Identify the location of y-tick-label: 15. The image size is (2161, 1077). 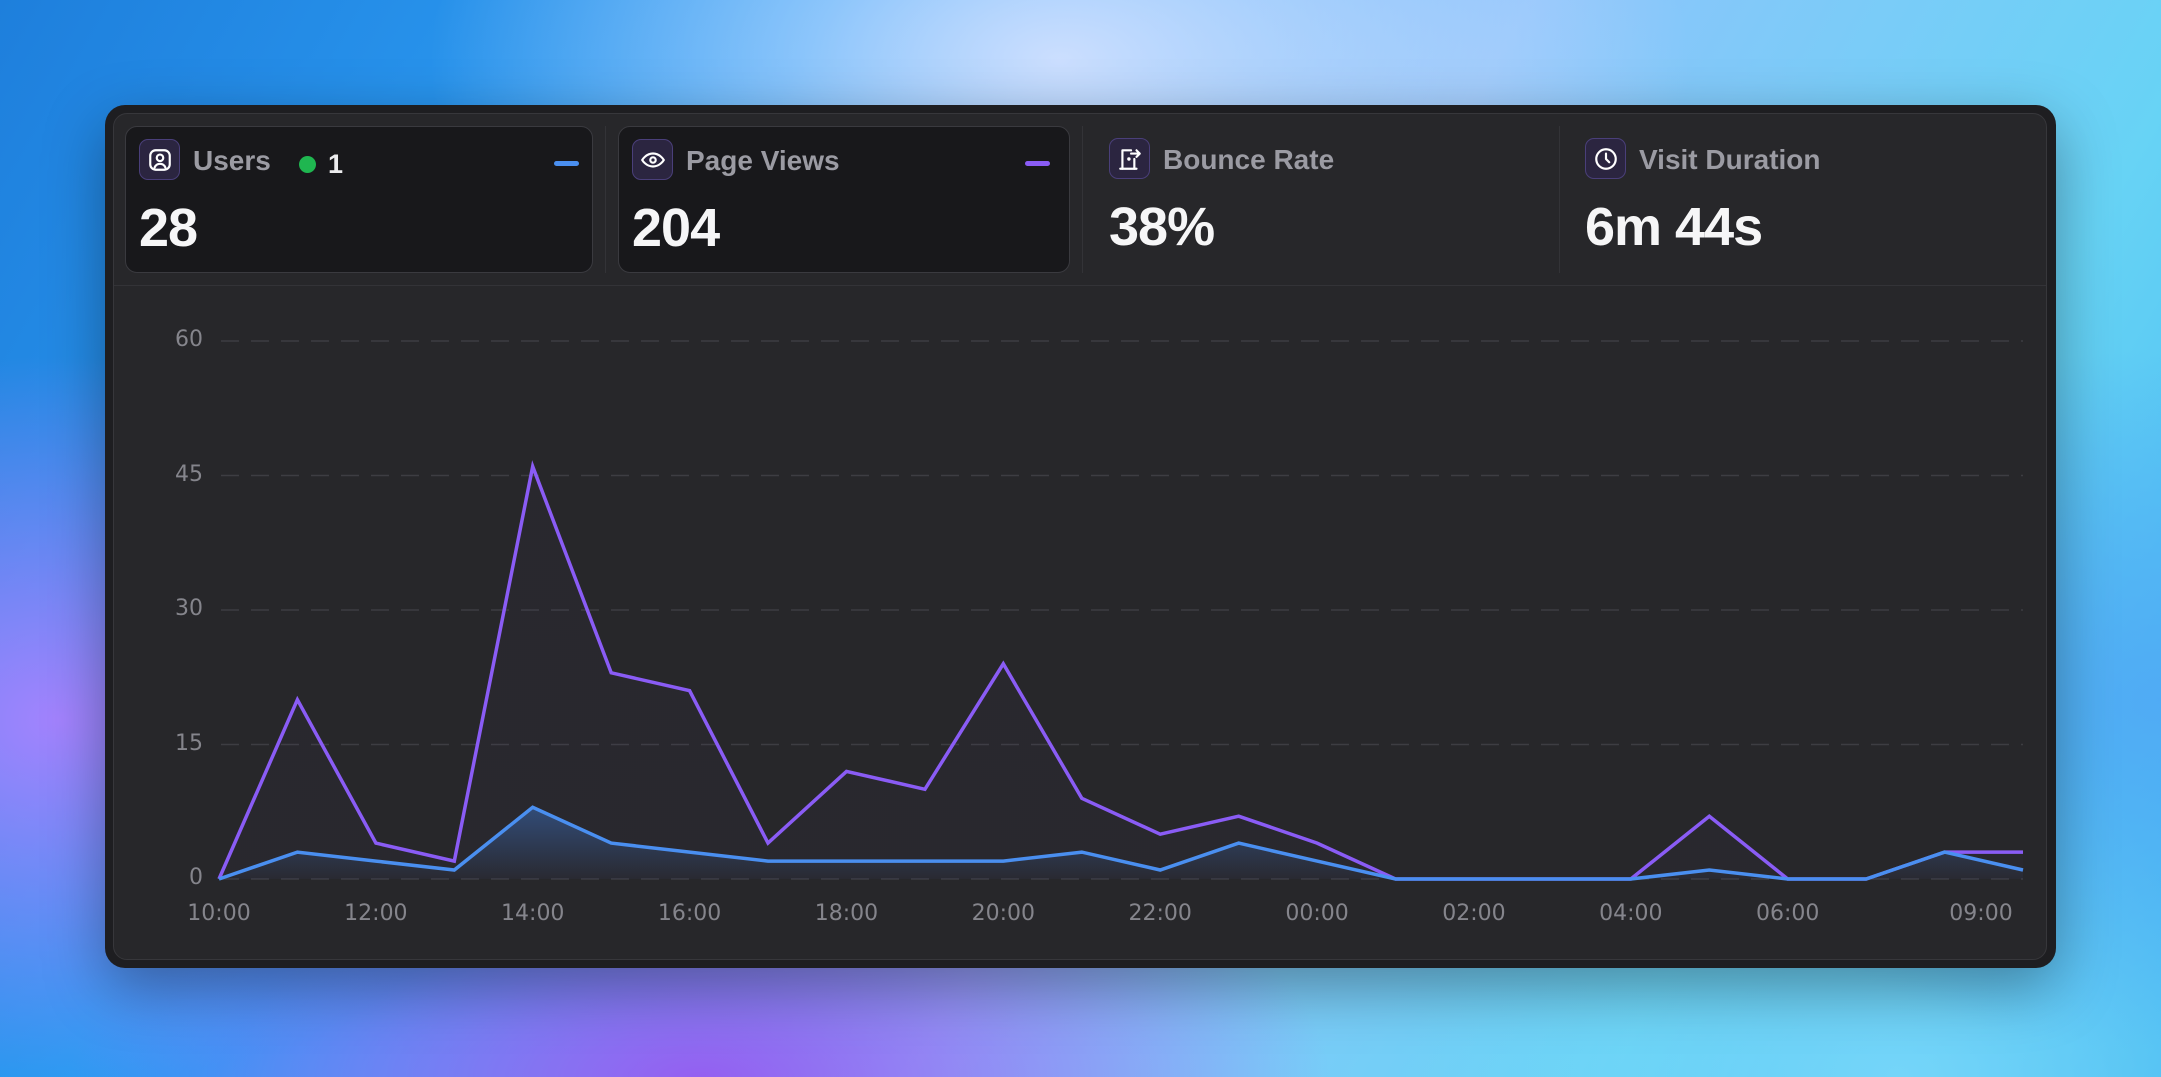
(189, 743).